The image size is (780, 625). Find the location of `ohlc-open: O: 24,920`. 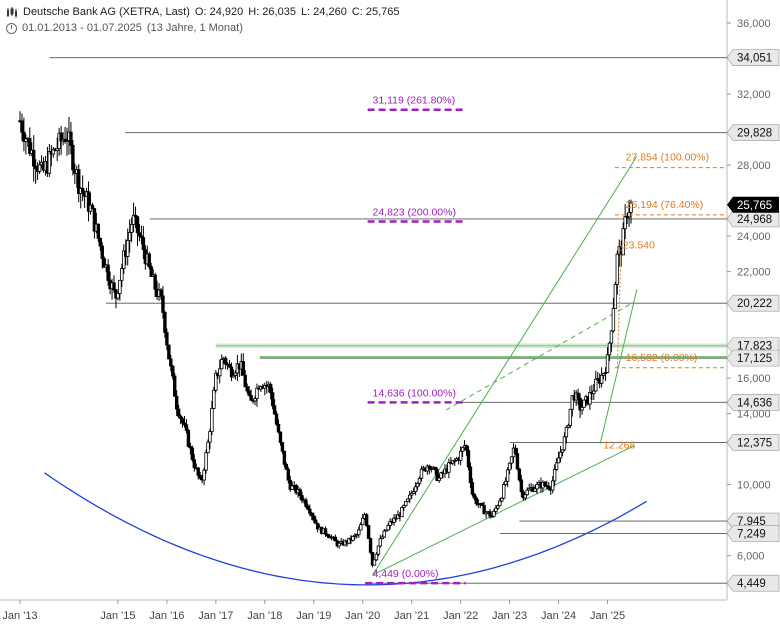

ohlc-open: O: 24,920 is located at coordinates (219, 12).